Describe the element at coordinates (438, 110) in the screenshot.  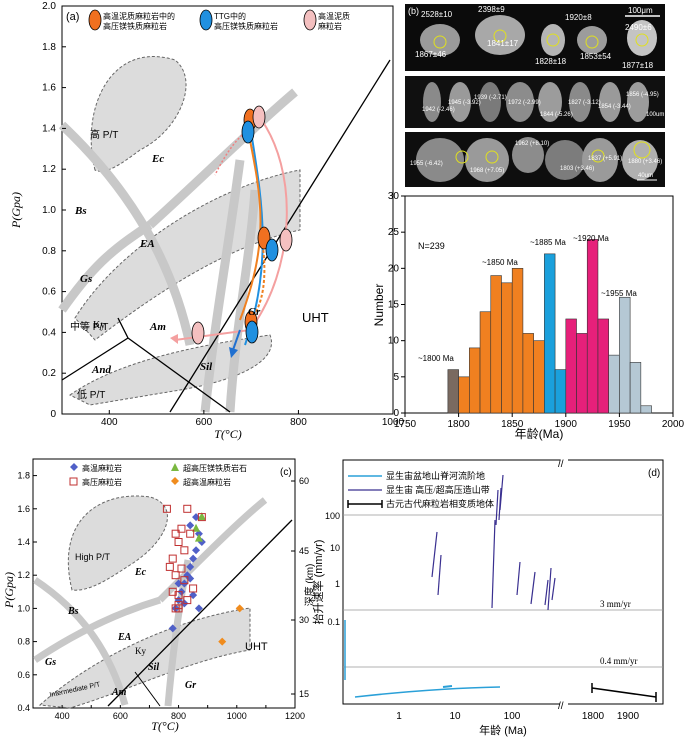
I see `age-r2-0: 1942 (-2.46)` at that location.